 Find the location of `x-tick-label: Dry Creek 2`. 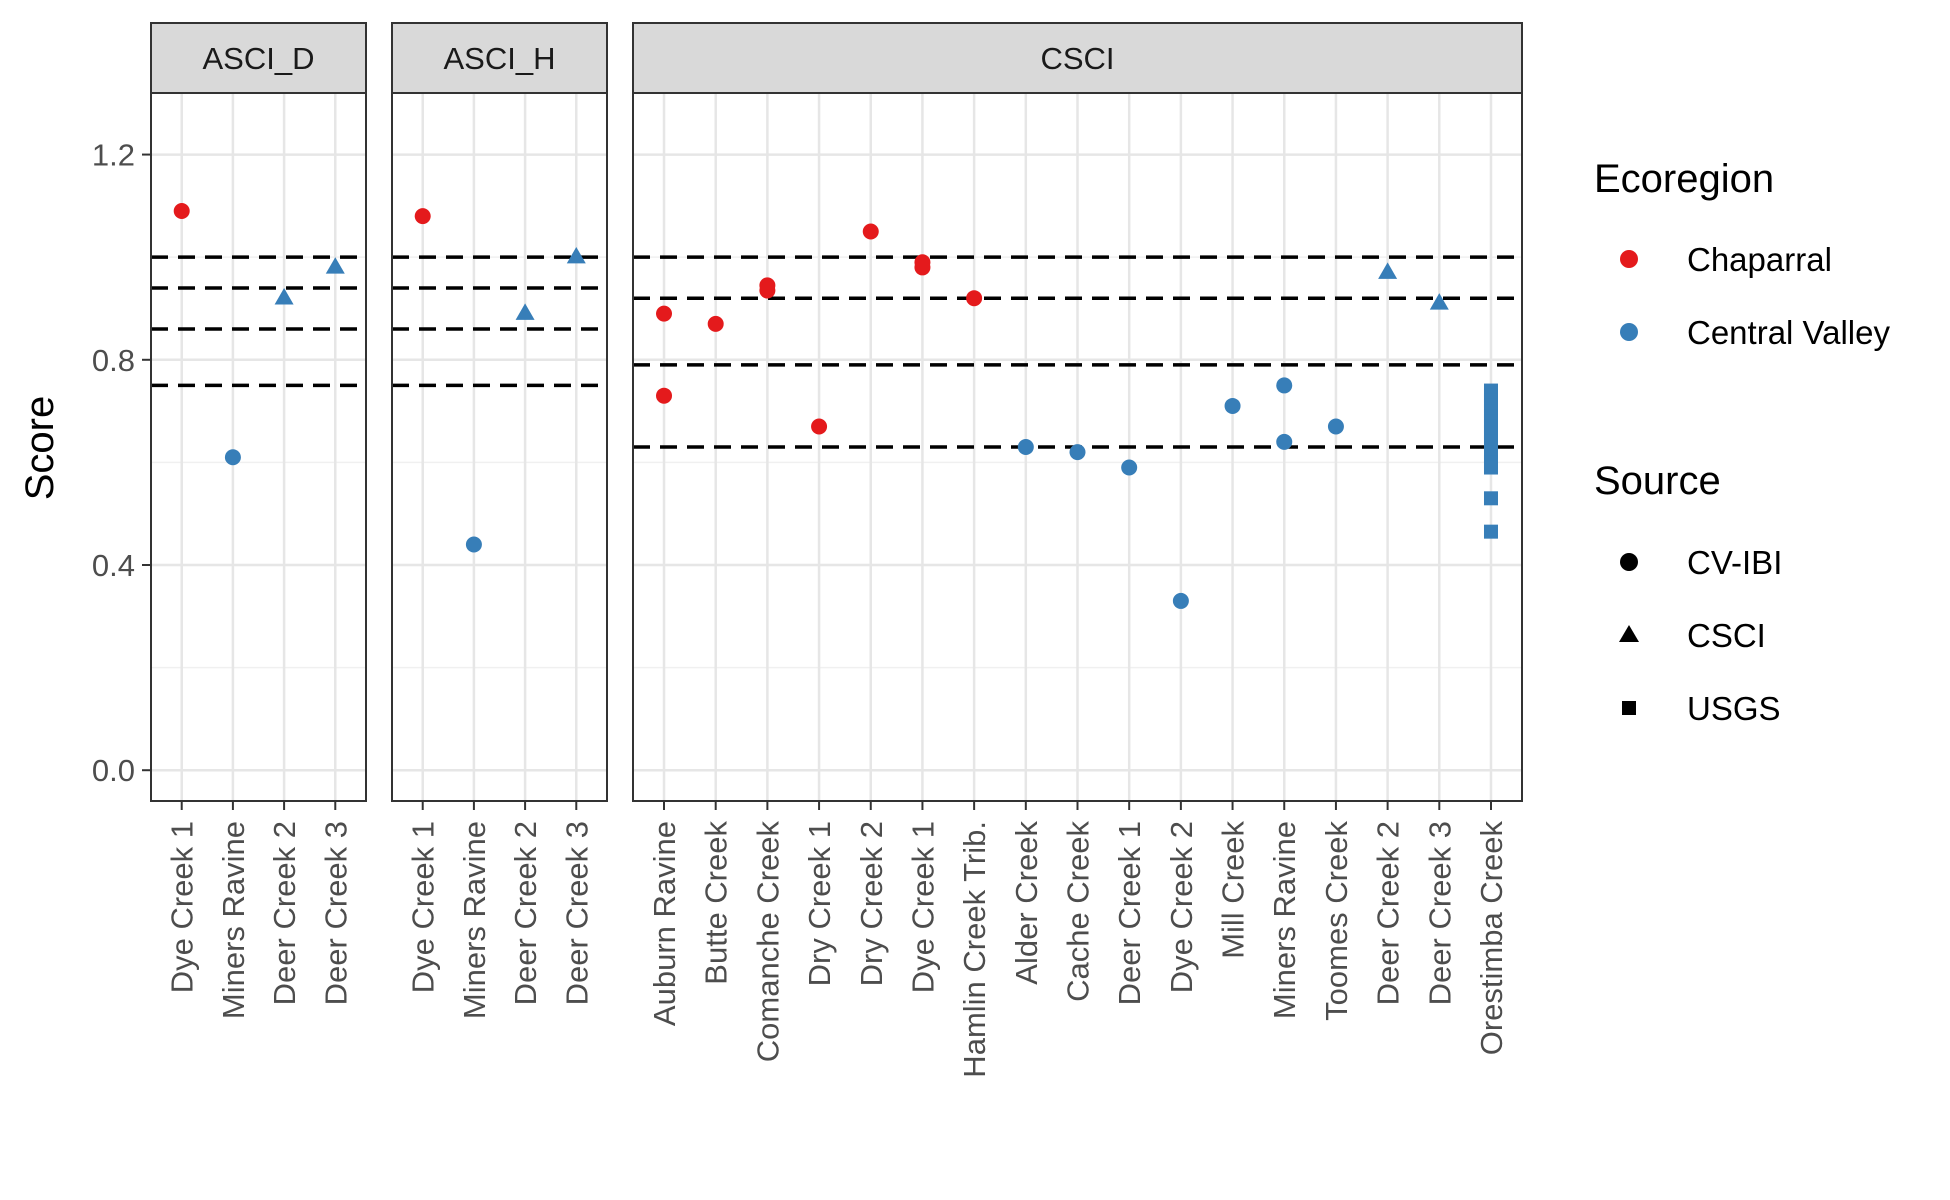

x-tick-label: Dry Creek 2 is located at coordinates (871, 903).